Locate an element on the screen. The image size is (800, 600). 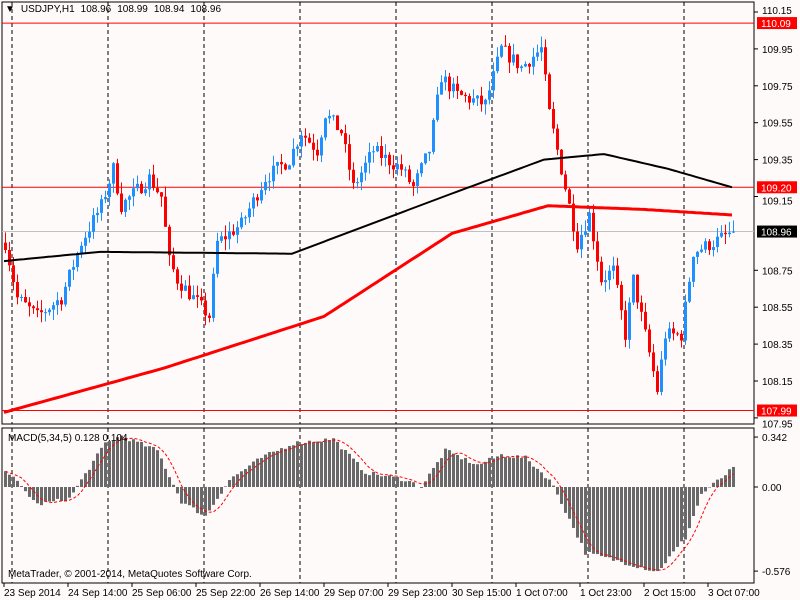
price-level-label: 107.99 is located at coordinates (776, 412).